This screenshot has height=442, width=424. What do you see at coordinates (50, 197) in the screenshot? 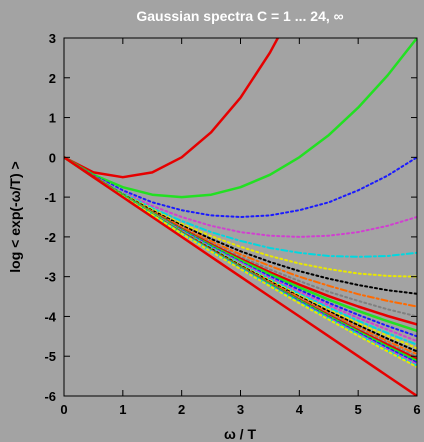
I see `y-tick-label: -1` at bounding box center [50, 197].